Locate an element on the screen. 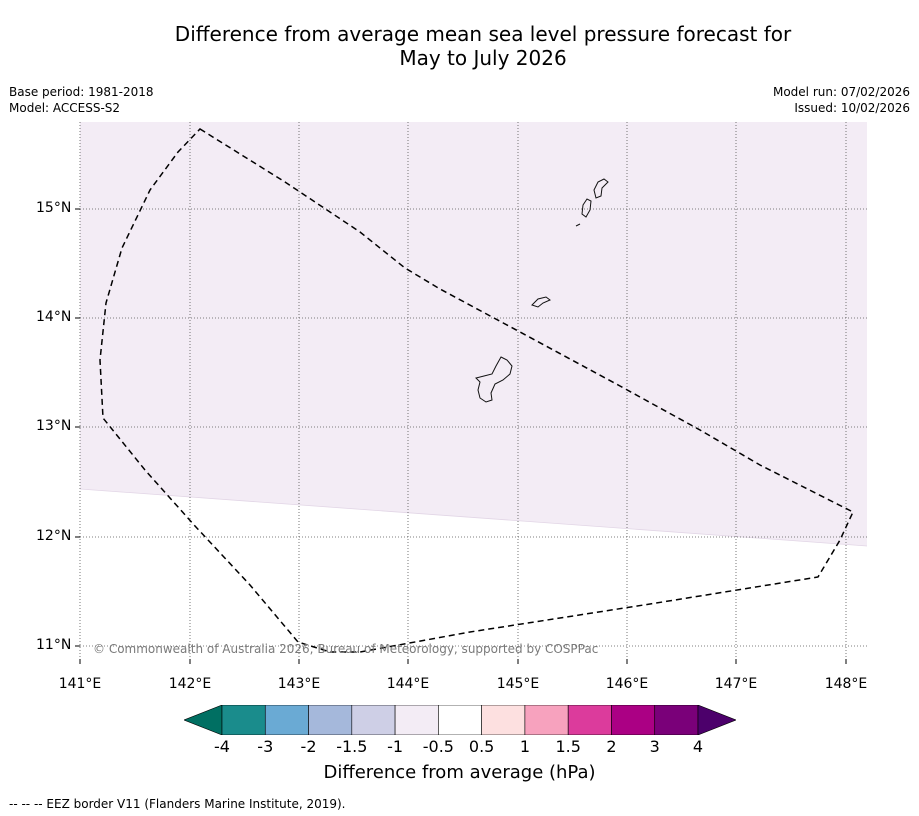 This screenshot has height=816, width=919. lon-label-146e: 146°E is located at coordinates (627, 684).